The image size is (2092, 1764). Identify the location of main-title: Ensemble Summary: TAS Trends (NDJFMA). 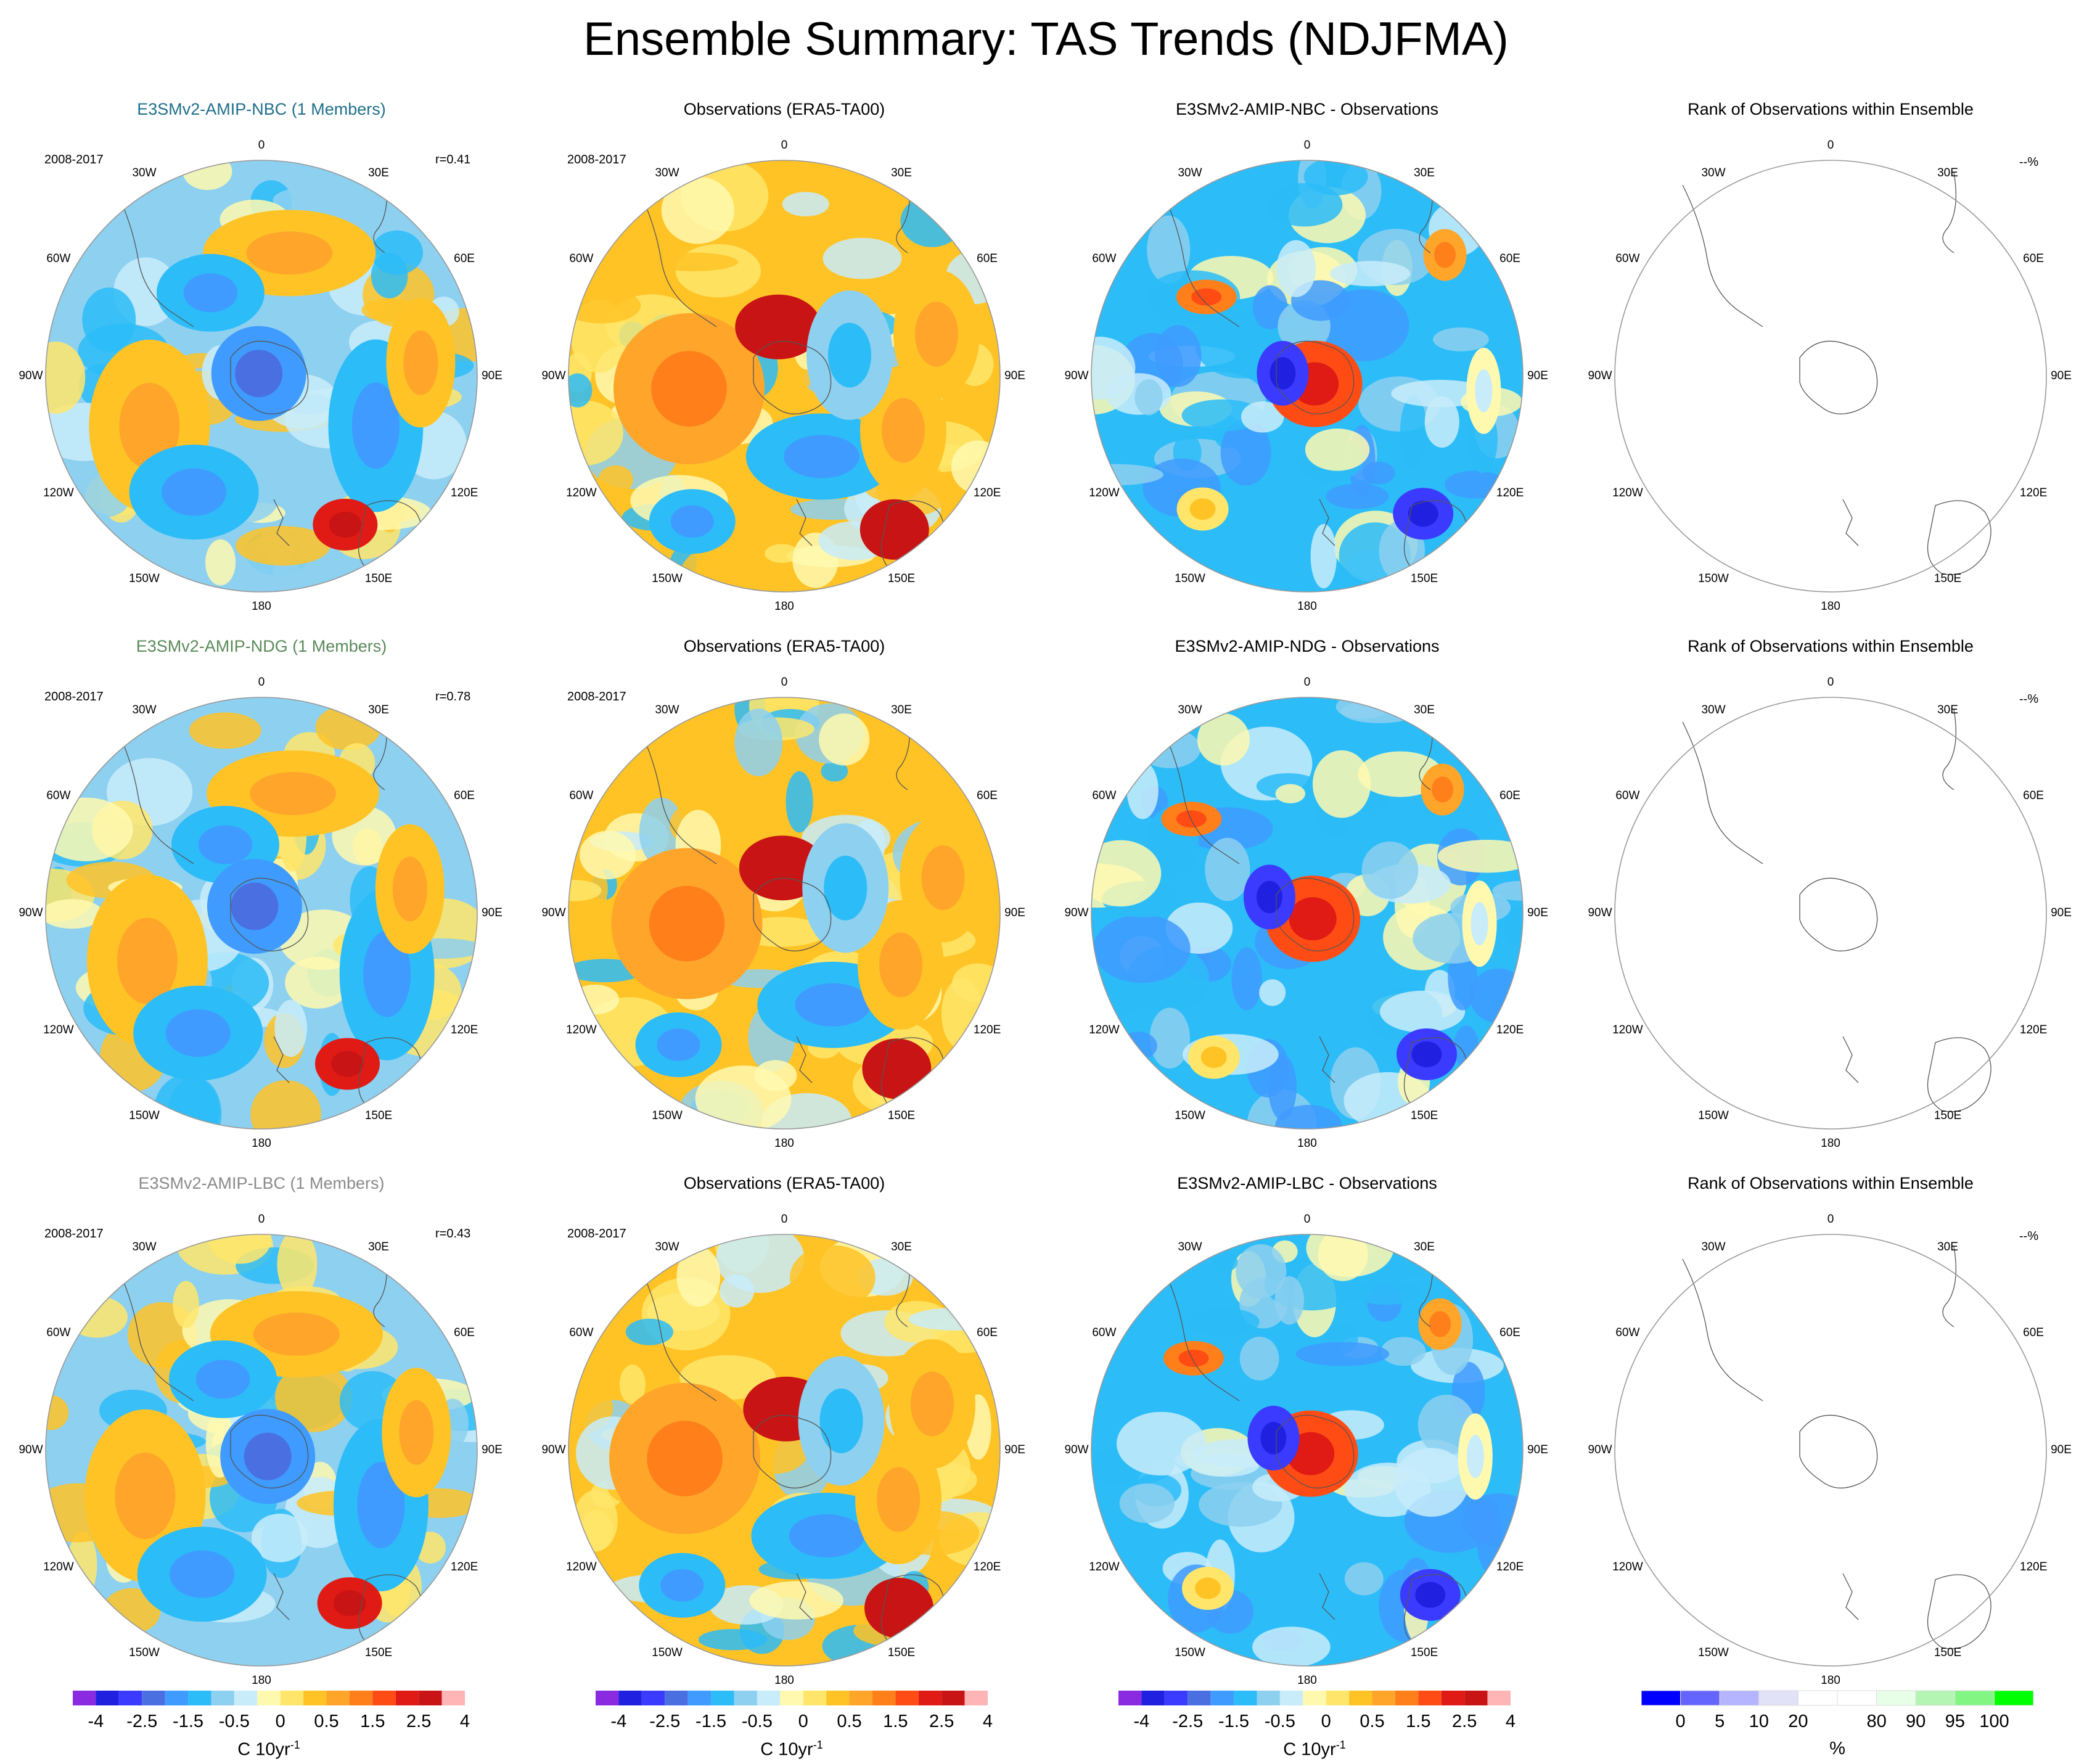
(1046, 39).